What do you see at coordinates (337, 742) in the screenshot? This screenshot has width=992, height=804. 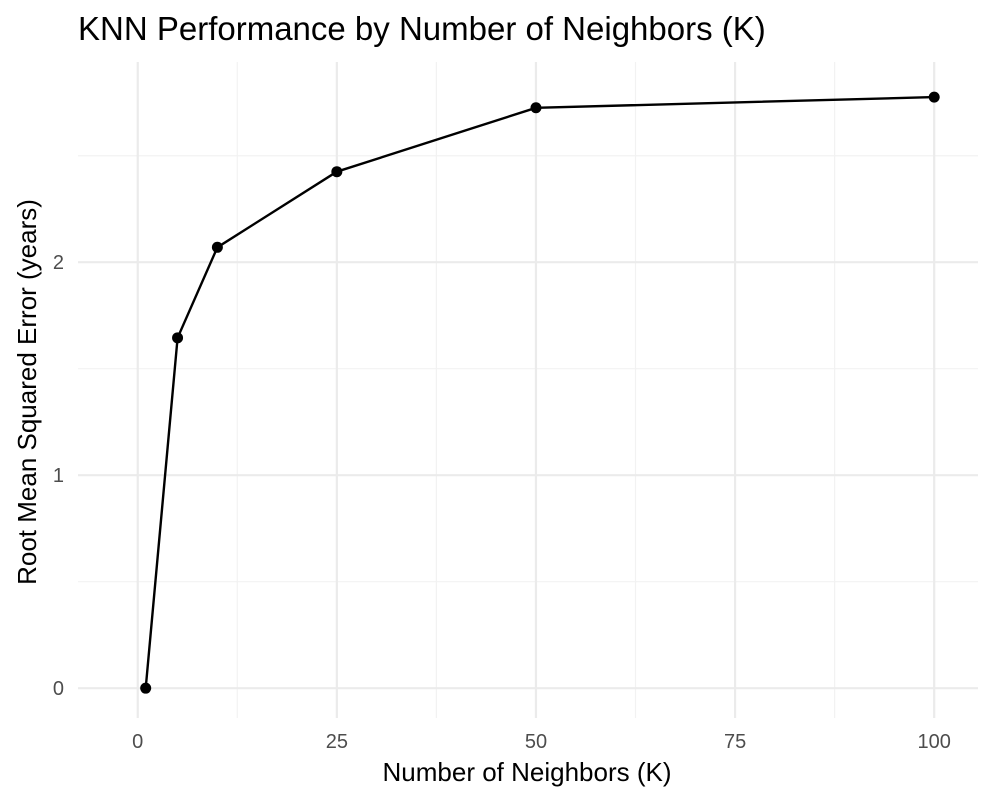 I see `x-tick-label: 25` at bounding box center [337, 742].